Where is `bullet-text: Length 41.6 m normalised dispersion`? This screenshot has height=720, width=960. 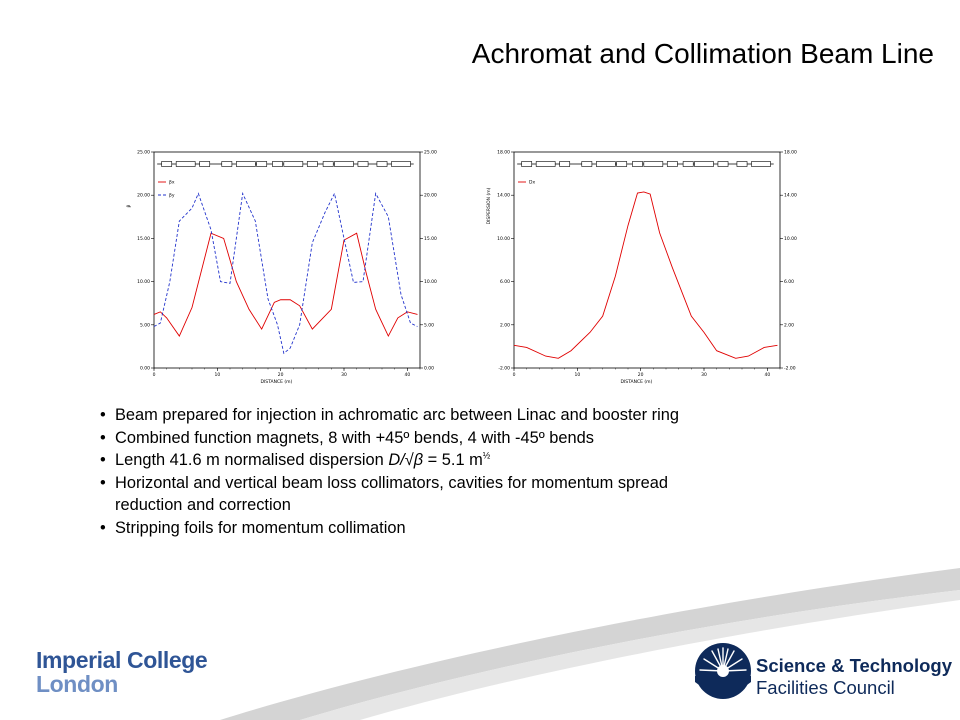 bullet-text: Length 41.6 m normalised dispersion is located at coordinates (252, 460).